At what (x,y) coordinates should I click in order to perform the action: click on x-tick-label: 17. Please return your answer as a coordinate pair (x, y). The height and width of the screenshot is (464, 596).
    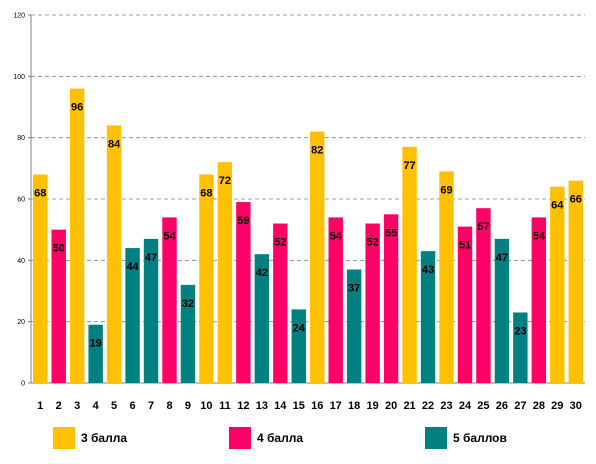
    Looking at the image, I should click on (336, 406).